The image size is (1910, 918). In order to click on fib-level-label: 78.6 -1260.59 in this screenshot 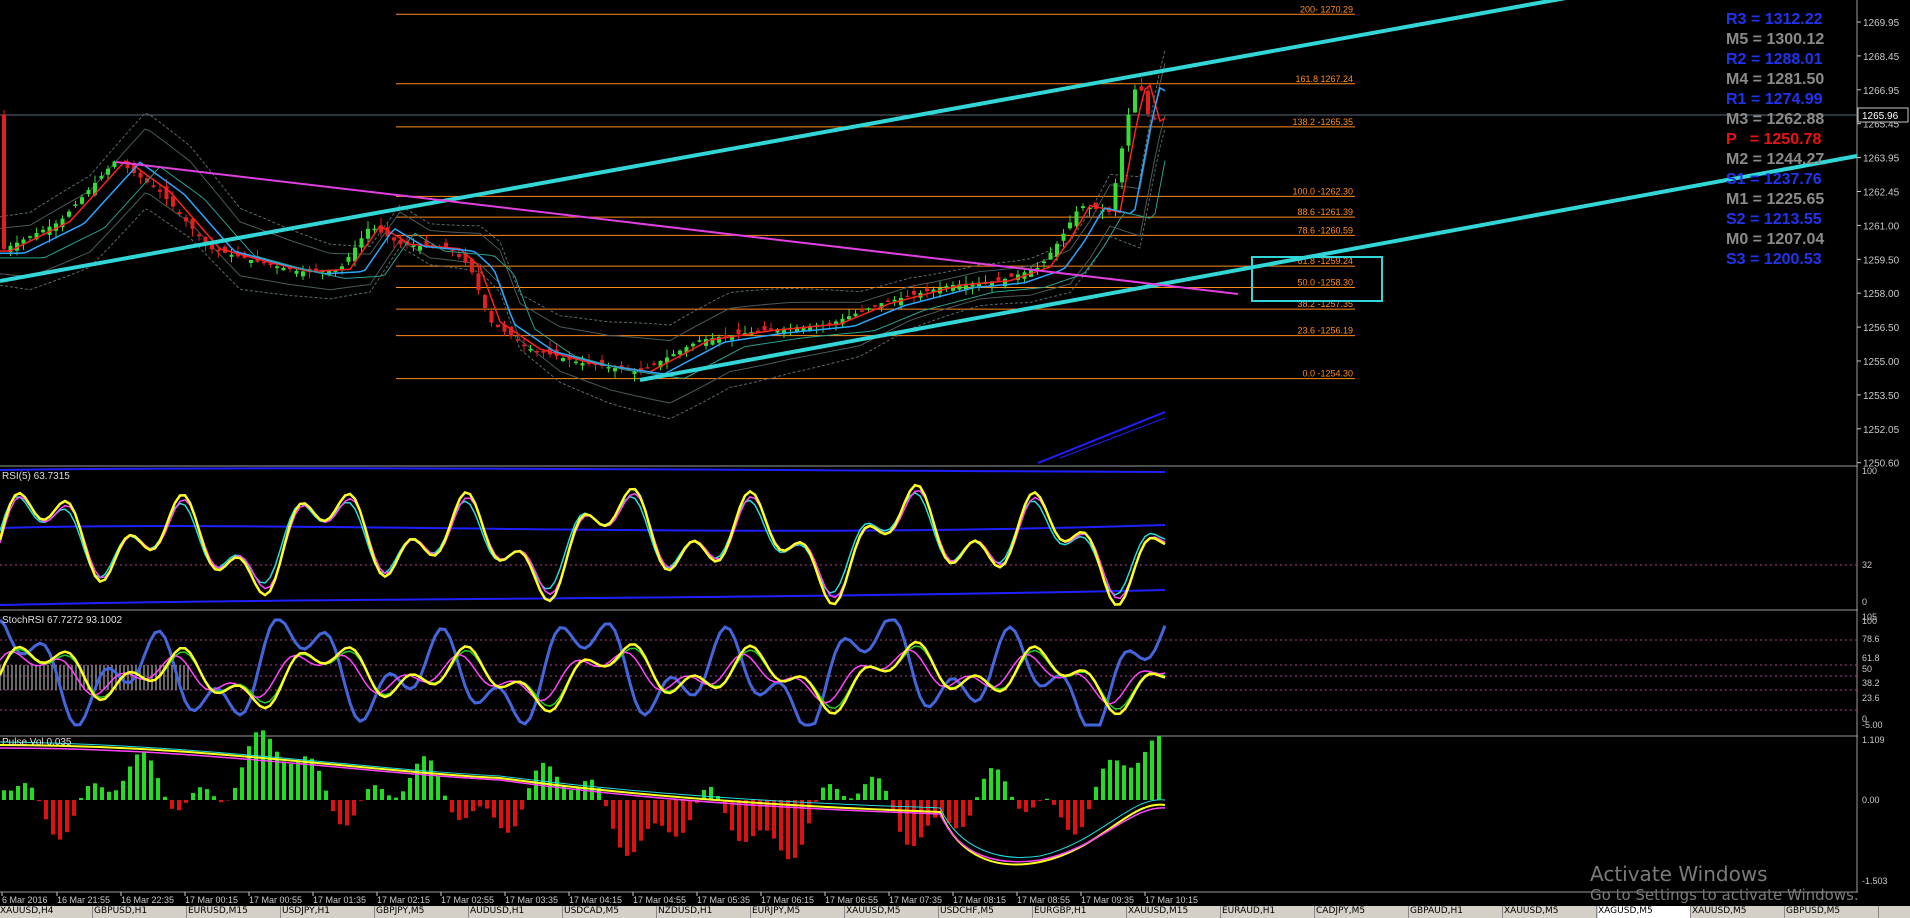, I will do `click(1325, 230)`.